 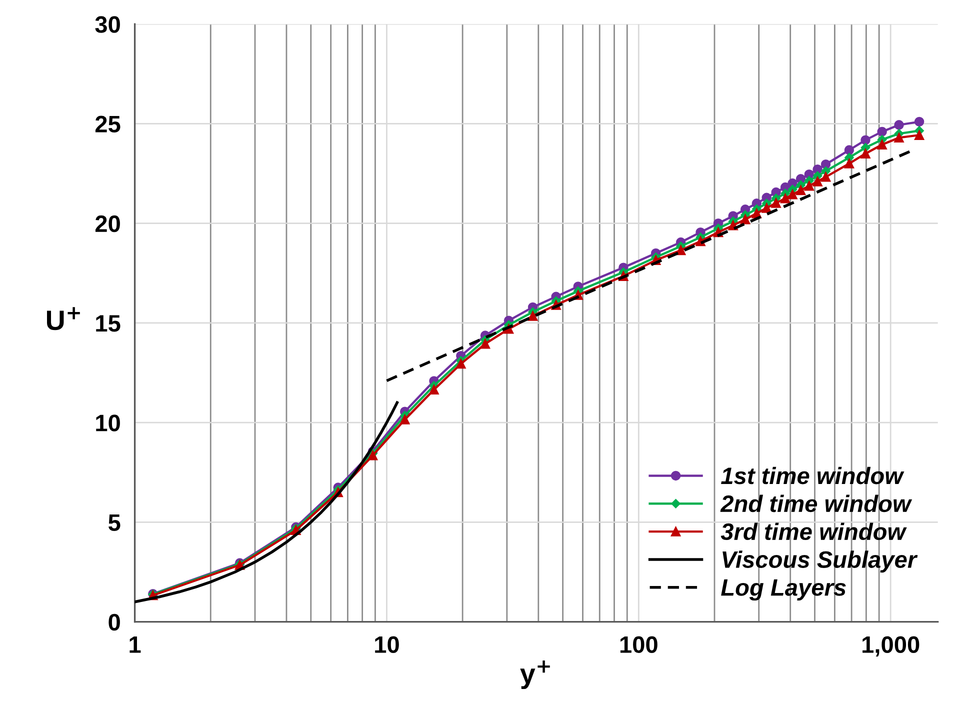 I want to click on y-tick-label: 10, so click(x=108, y=423).